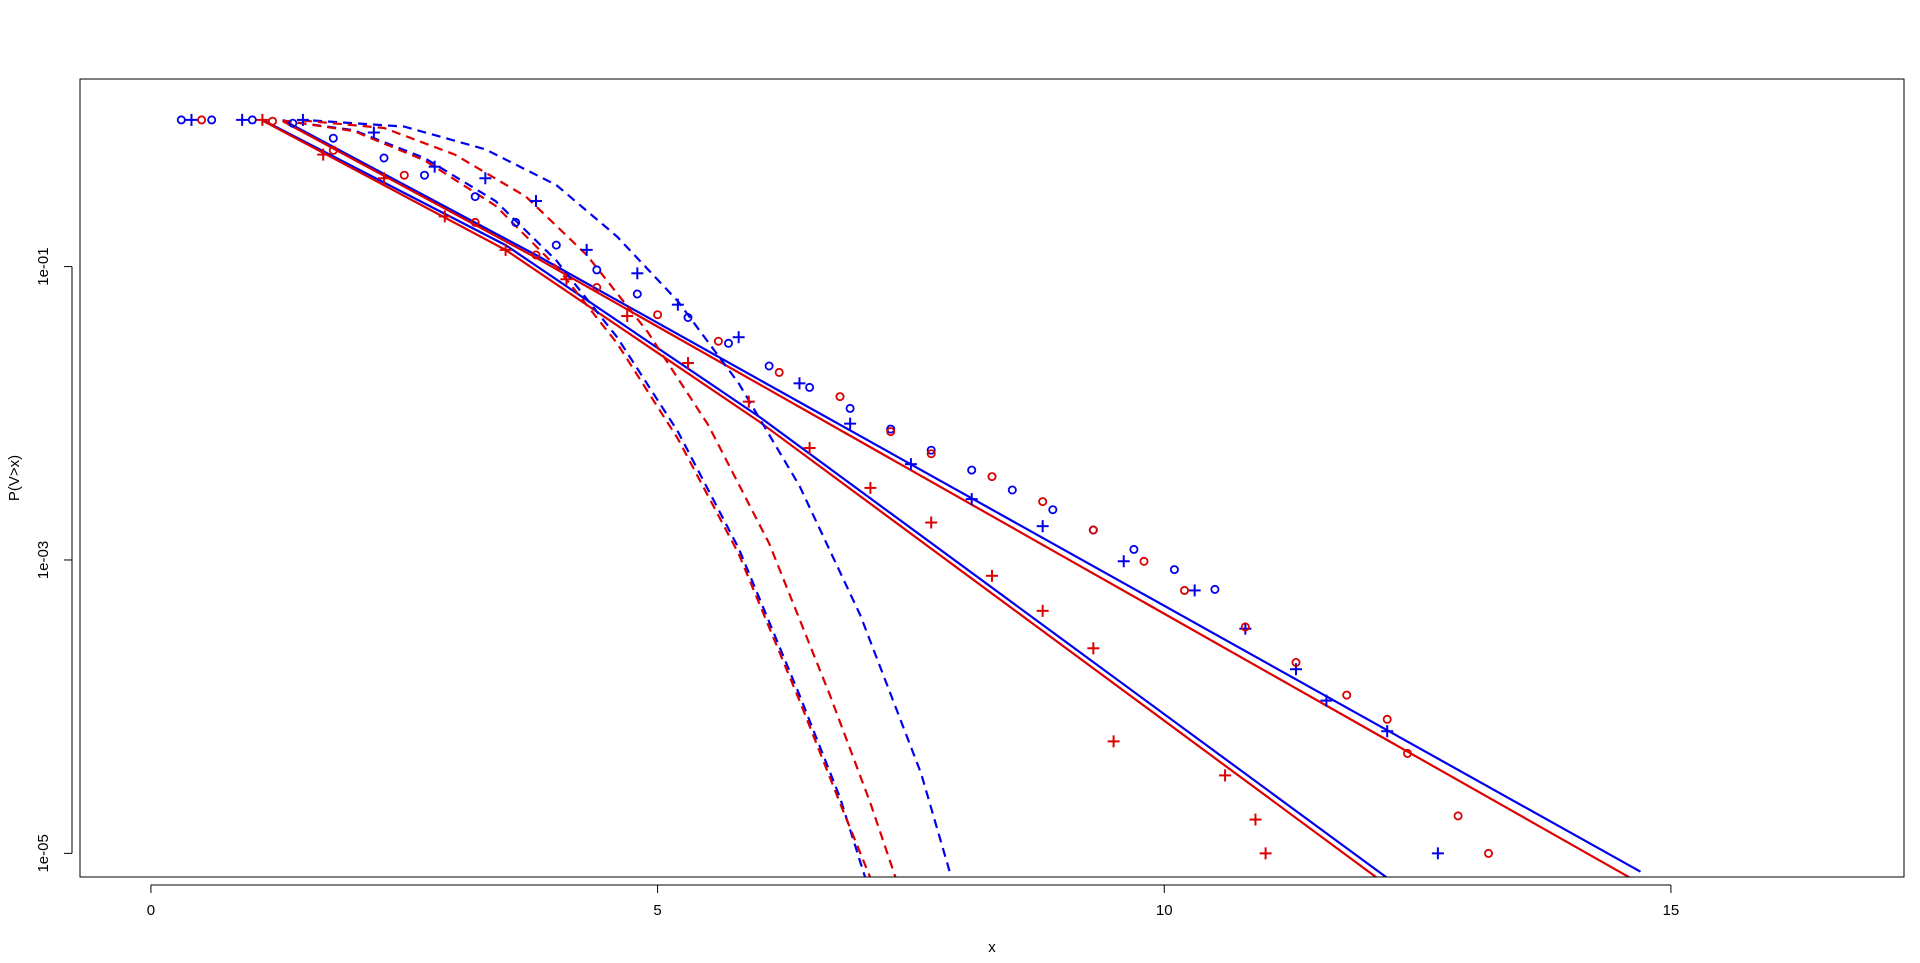  Describe the element at coordinates (54, 560) in the screenshot. I see `y-axis: 1e-01 1e-03 1e-05` at that location.